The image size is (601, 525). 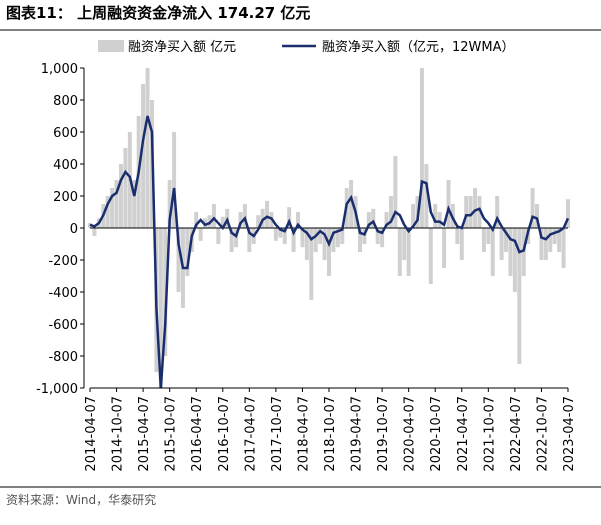 What do you see at coordinates (182, 47) in the screenshot?
I see `legend-label: 融资净买入额 亿元` at bounding box center [182, 47].